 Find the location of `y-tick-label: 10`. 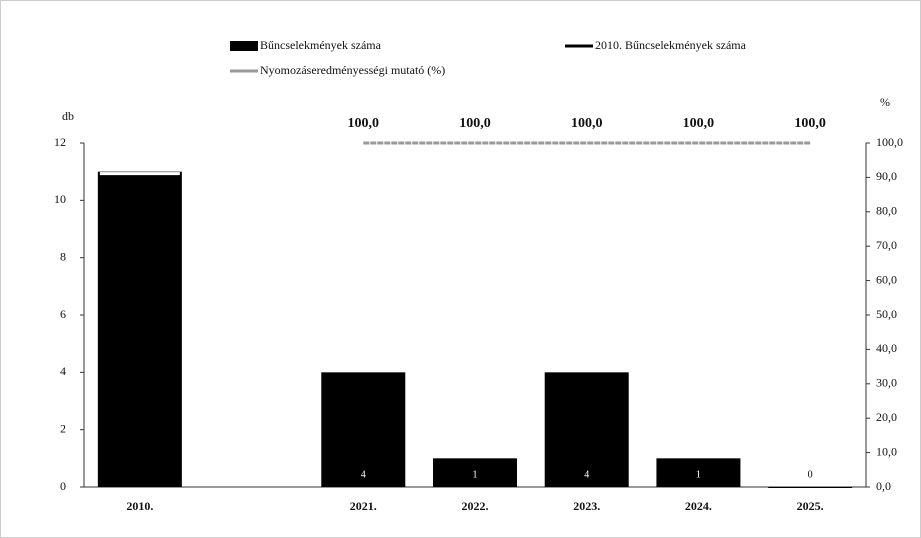

y-tick-label: 10 is located at coordinates (60, 199).